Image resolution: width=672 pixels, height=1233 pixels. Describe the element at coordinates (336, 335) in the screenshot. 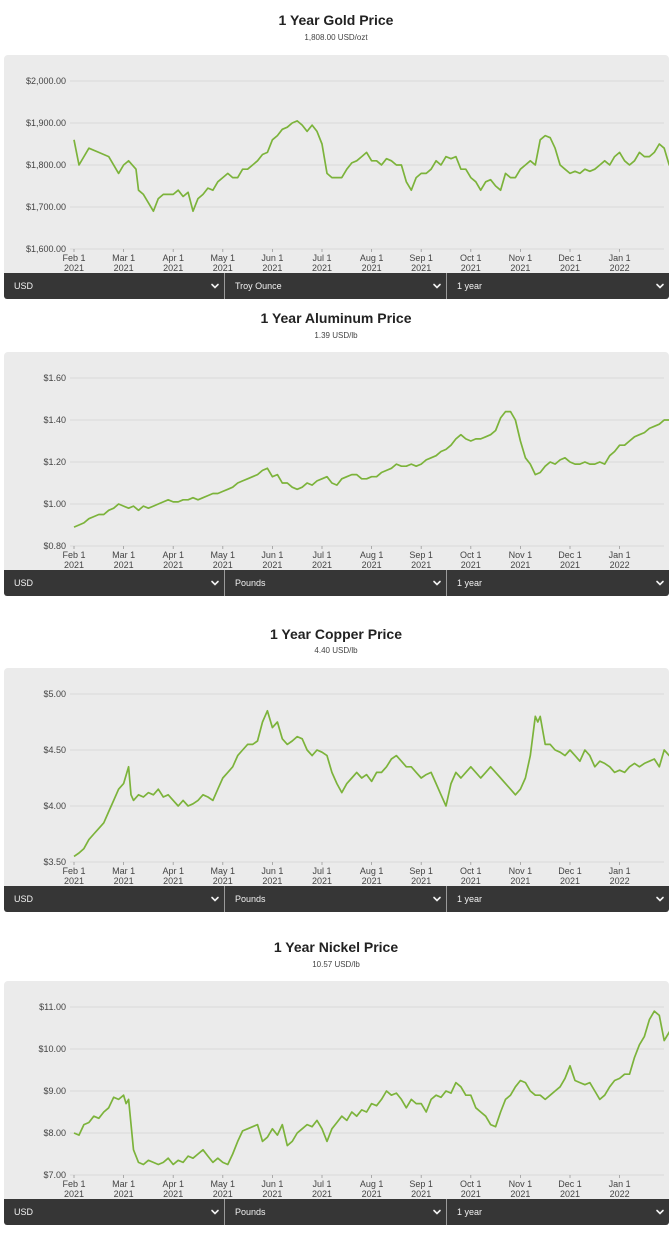

I see `chart-subtitle: 1.39 USD/lb` at that location.